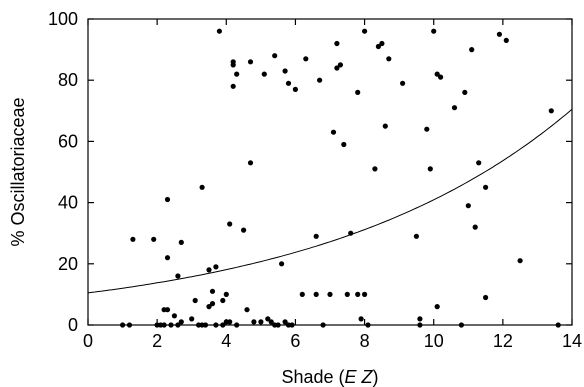  I want to click on y-tick-label: 40, so click(68, 203).